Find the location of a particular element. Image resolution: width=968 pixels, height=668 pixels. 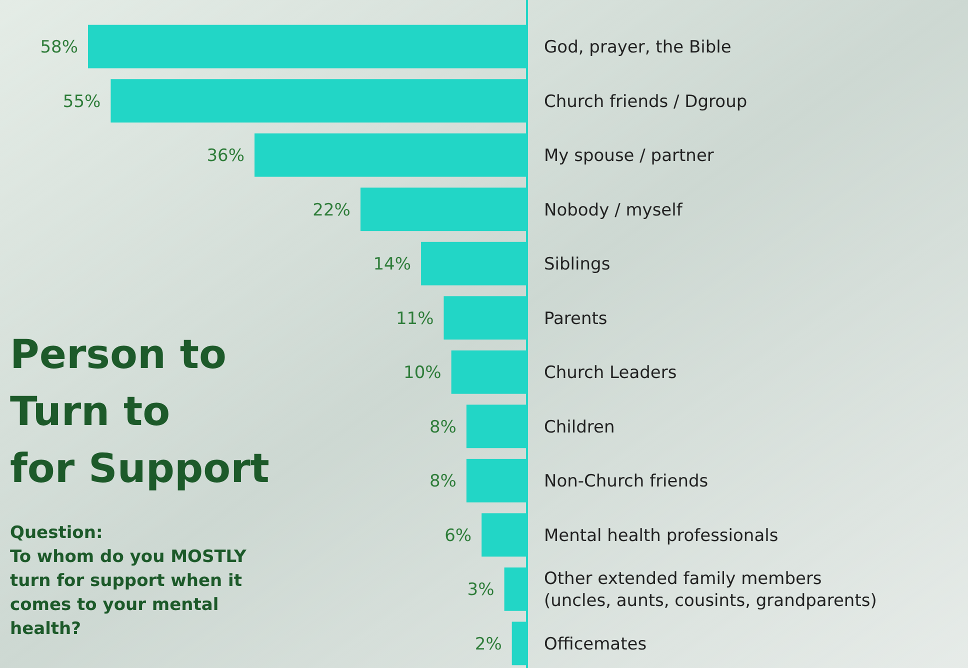

y-tick-label: God, prayer, the Bible is located at coordinates (638, 48).